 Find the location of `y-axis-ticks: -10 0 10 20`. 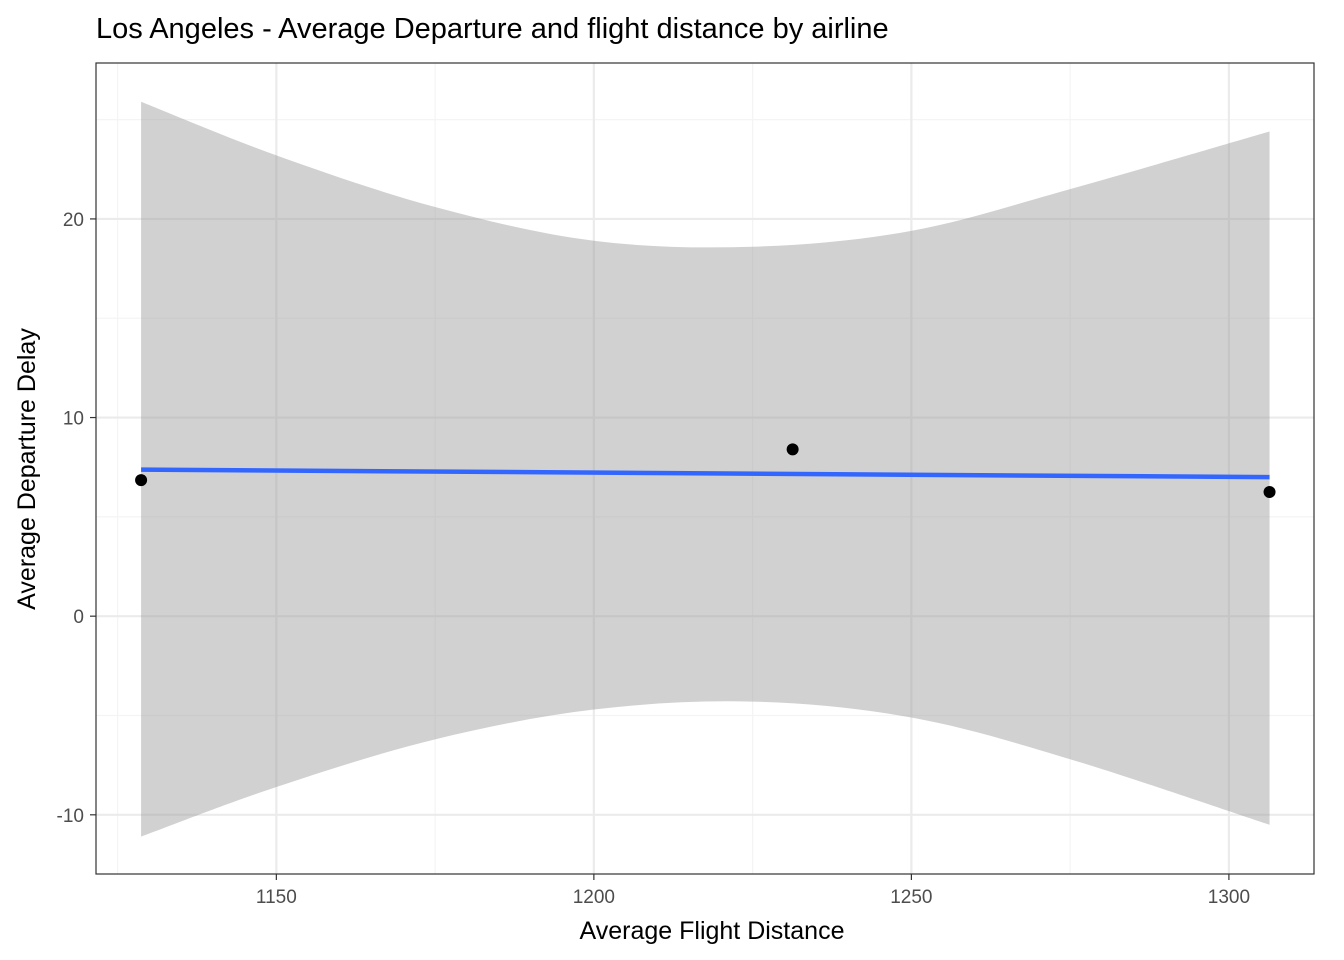

y-axis-ticks: -10 0 10 20 is located at coordinates (76, 518).